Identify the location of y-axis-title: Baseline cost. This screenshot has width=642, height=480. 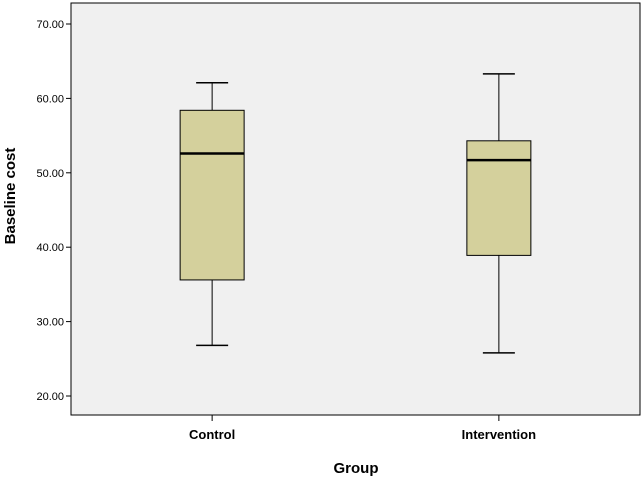
(10, 196).